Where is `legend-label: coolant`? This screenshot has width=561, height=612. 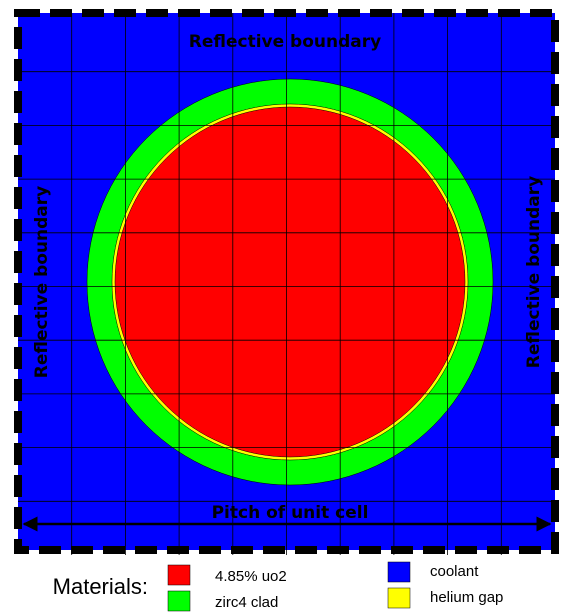 legend-label: coolant is located at coordinates (454, 571).